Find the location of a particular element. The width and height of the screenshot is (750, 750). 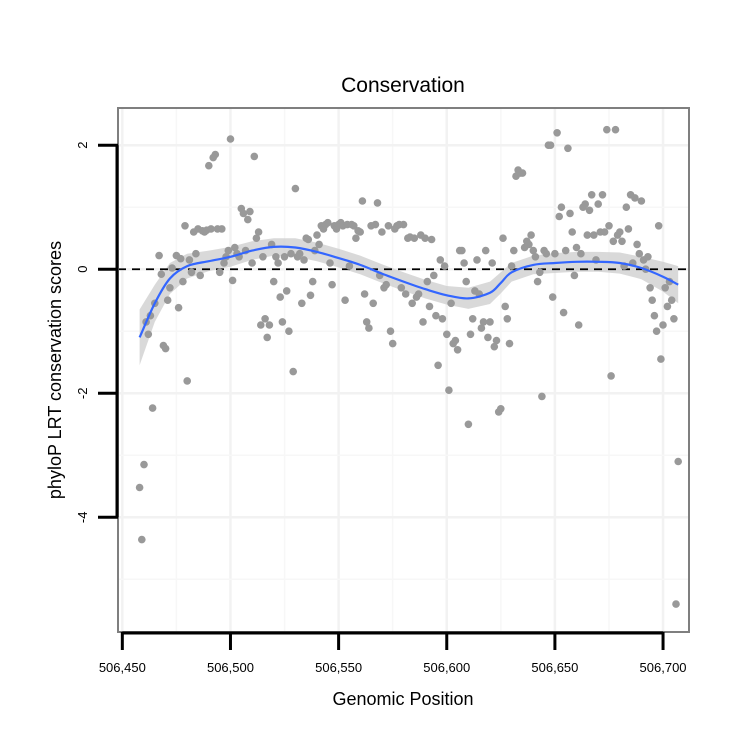

y-axis-title: phyloP LRT conservation scores is located at coordinates (55, 370).